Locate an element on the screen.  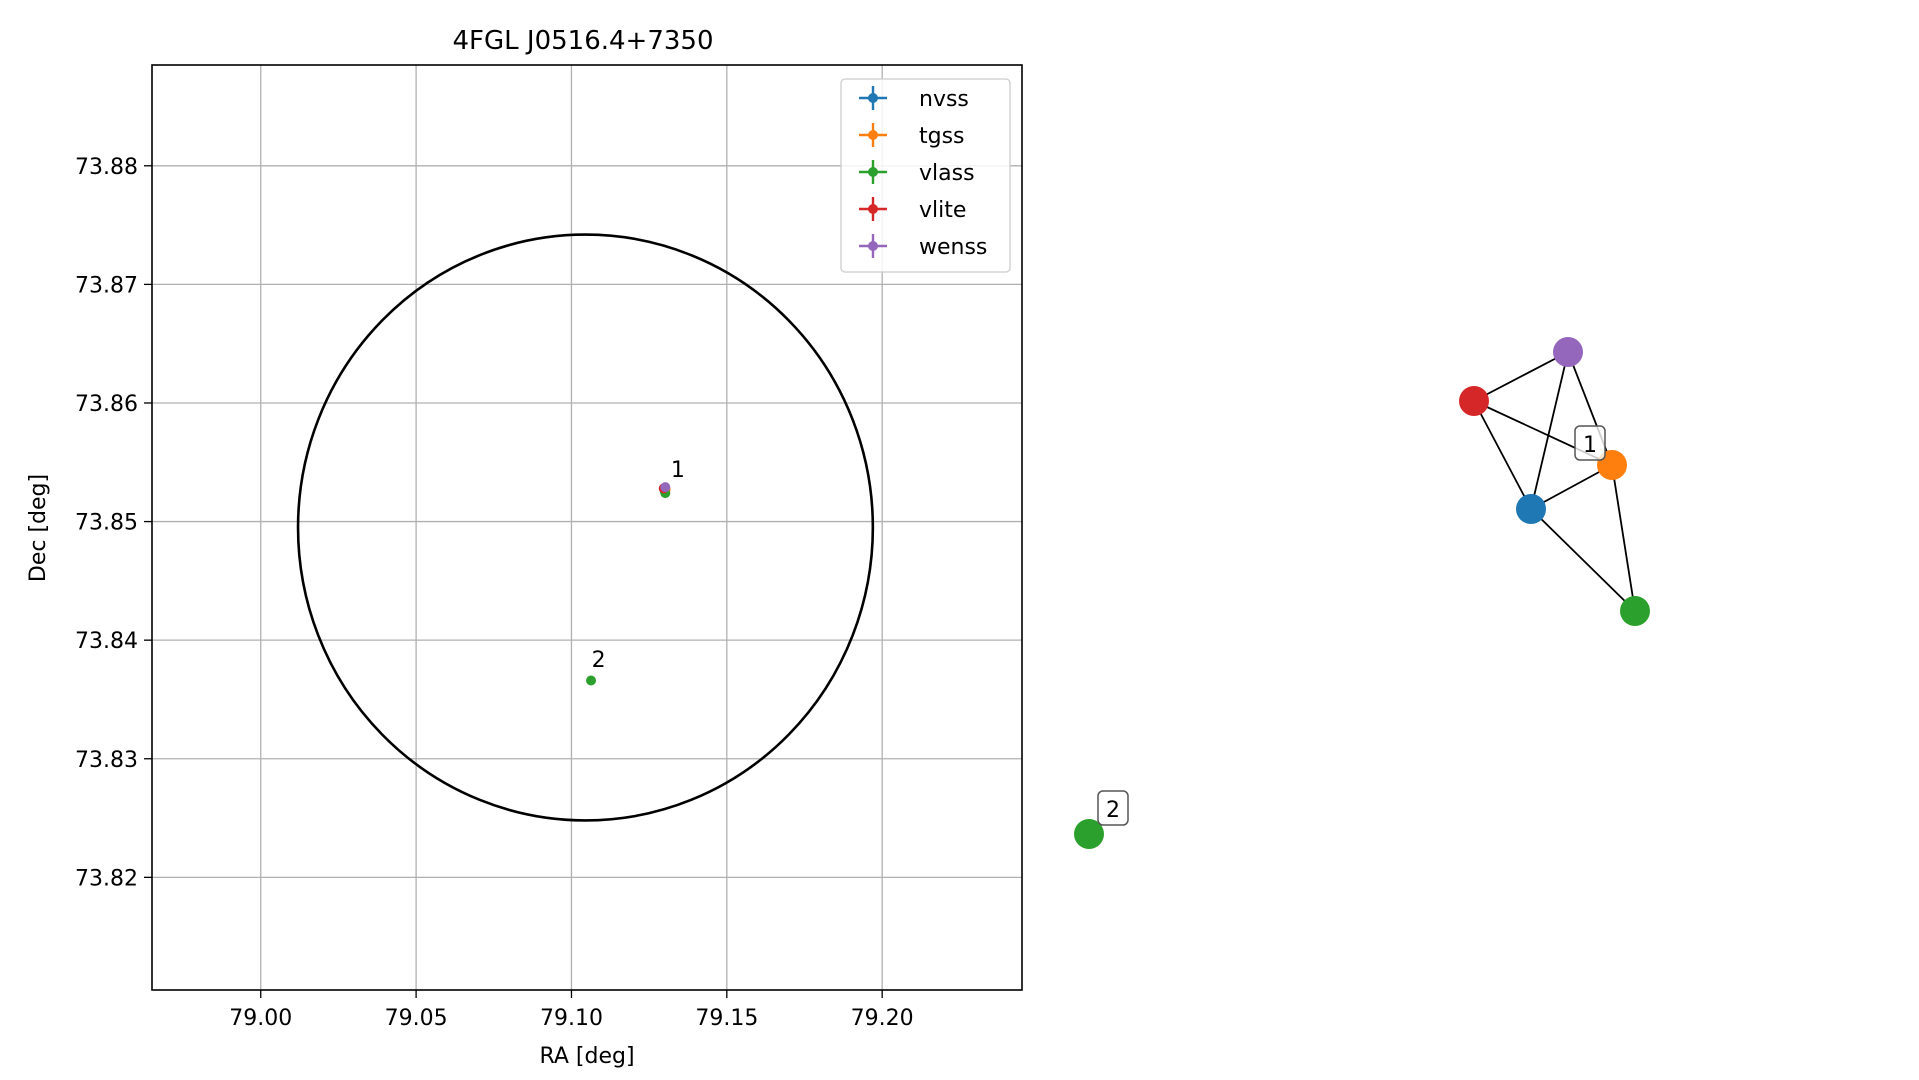
y-tick-label: 73.83 is located at coordinates (106, 760).